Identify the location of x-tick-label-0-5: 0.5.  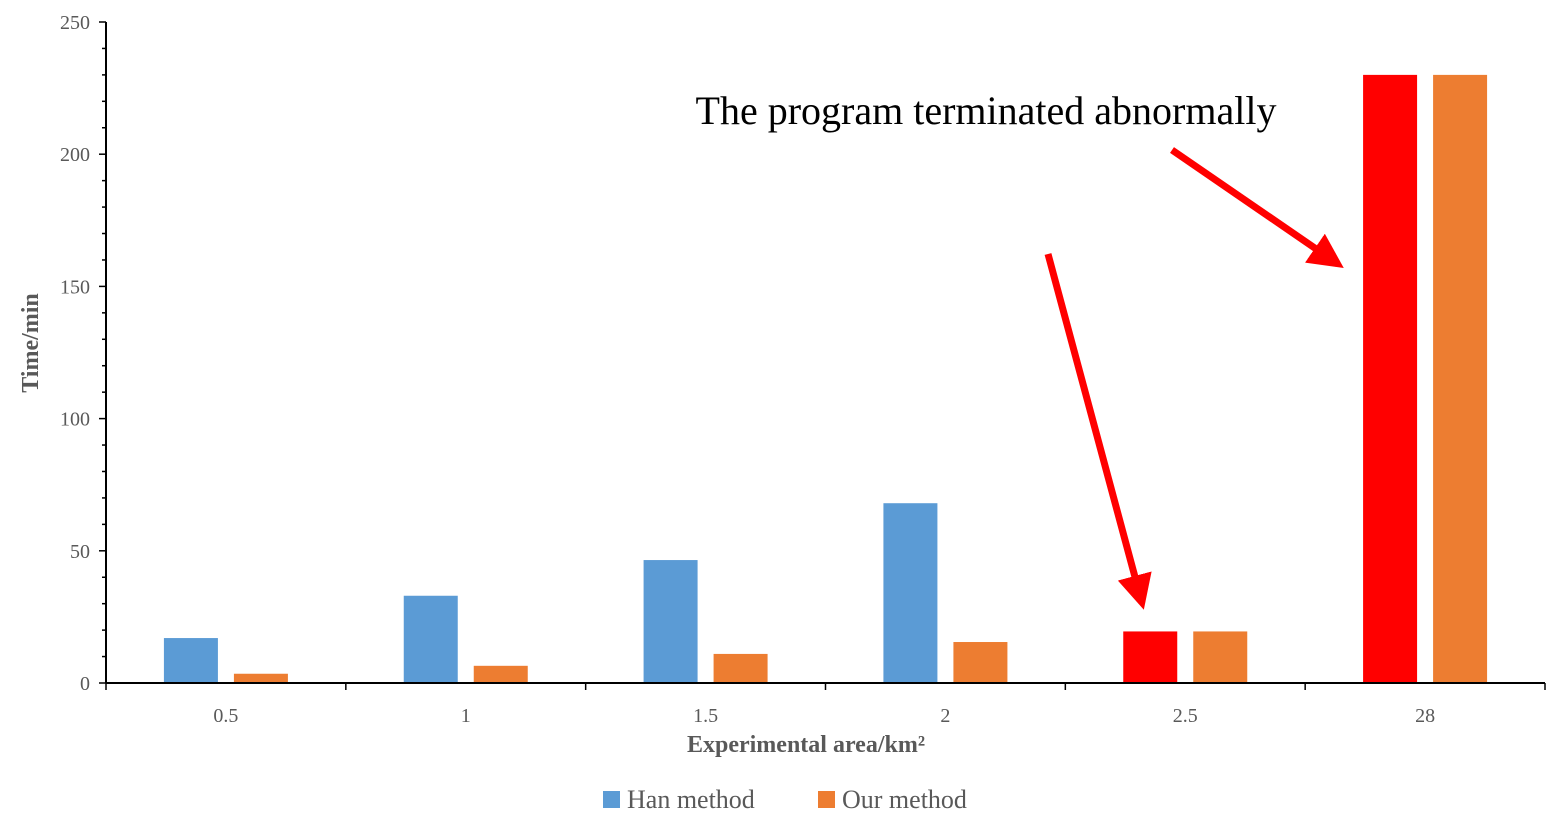
(225, 716).